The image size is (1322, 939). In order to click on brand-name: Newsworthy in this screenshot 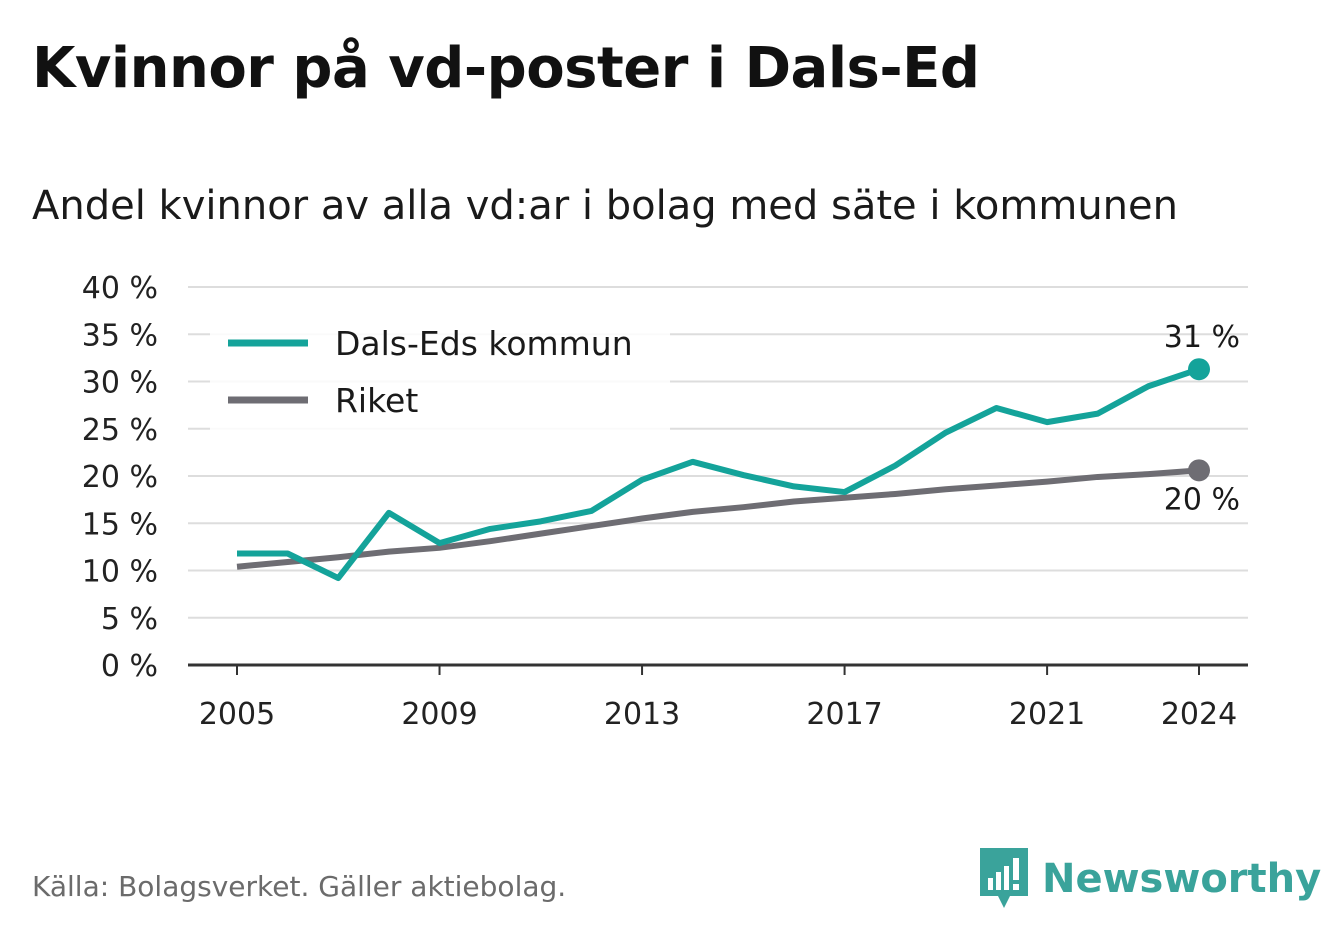, I will do `click(1182, 879)`.